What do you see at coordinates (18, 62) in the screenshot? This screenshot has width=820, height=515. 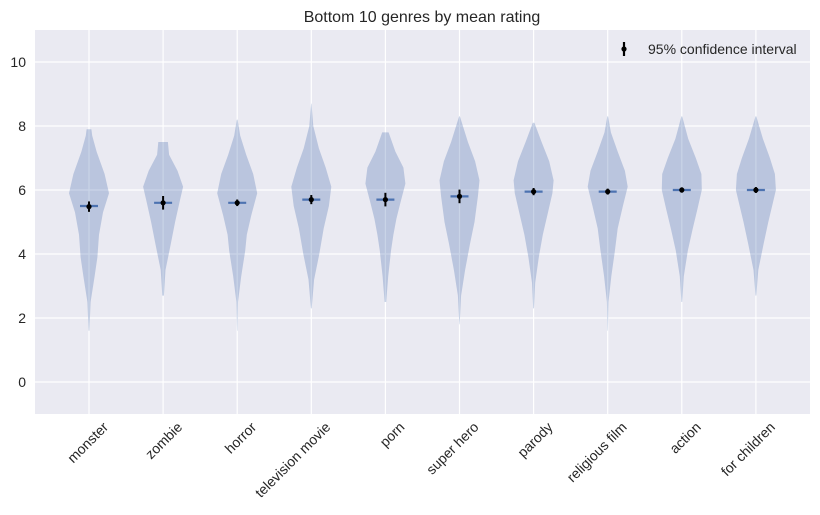 I see `y-tick-label: 10` at bounding box center [18, 62].